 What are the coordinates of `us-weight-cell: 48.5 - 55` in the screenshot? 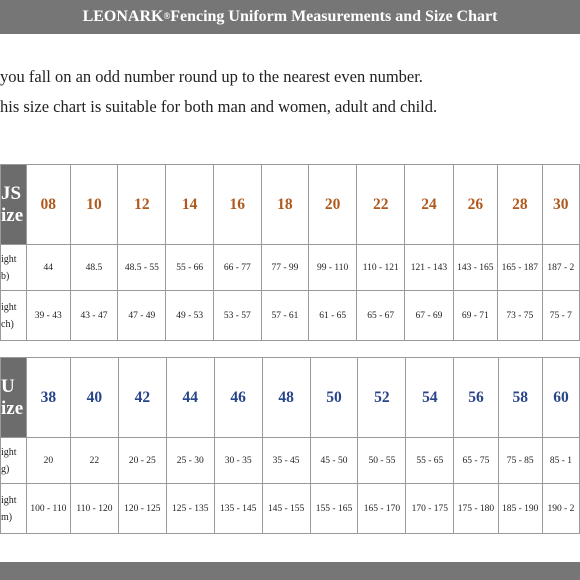 It's located at (142, 267).